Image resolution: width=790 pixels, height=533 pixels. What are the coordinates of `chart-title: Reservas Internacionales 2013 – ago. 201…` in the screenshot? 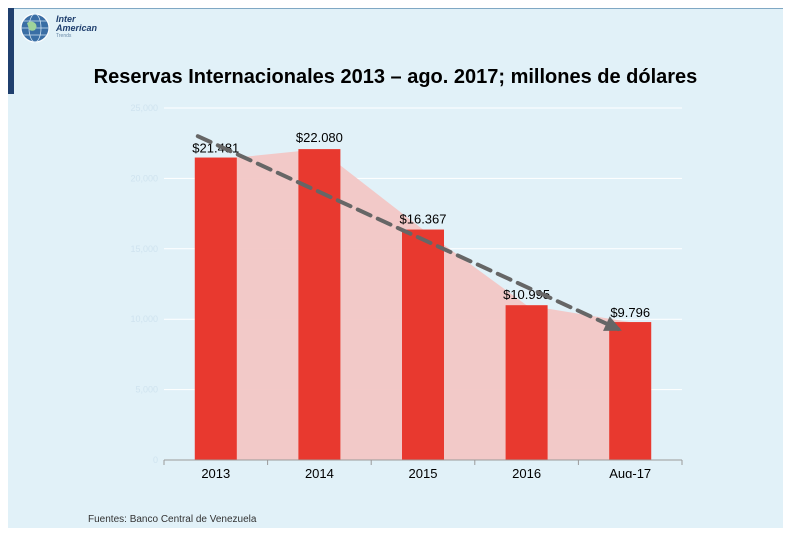 It's located at (395, 77).